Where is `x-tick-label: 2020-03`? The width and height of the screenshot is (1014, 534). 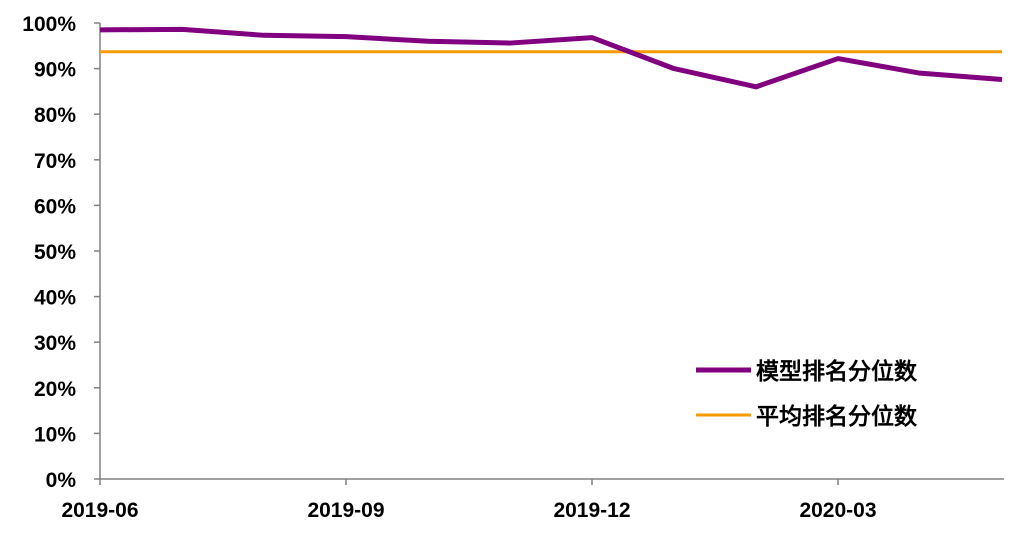 x-tick-label: 2020-03 is located at coordinates (837, 510).